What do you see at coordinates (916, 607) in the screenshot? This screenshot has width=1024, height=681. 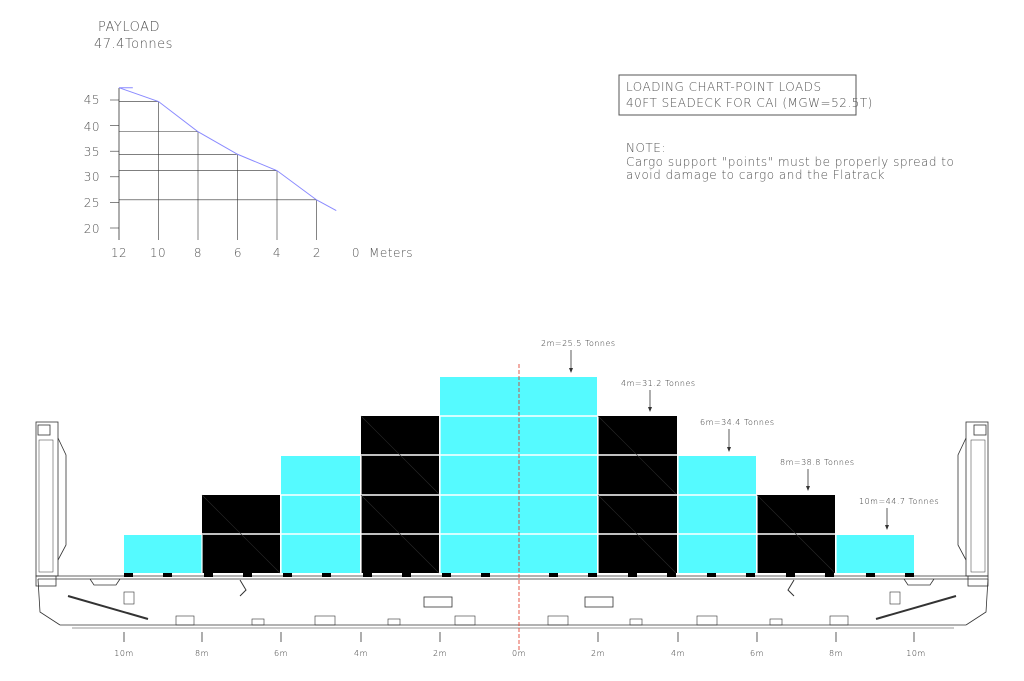 I see `right-spring` at bounding box center [916, 607].